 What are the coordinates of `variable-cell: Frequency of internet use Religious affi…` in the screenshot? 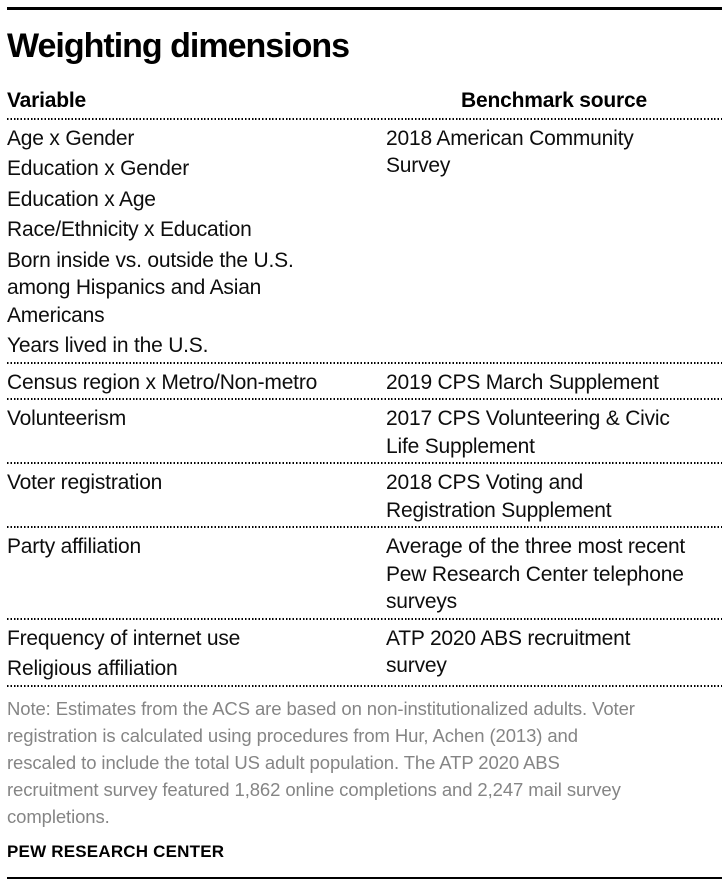 It's located at (196, 654).